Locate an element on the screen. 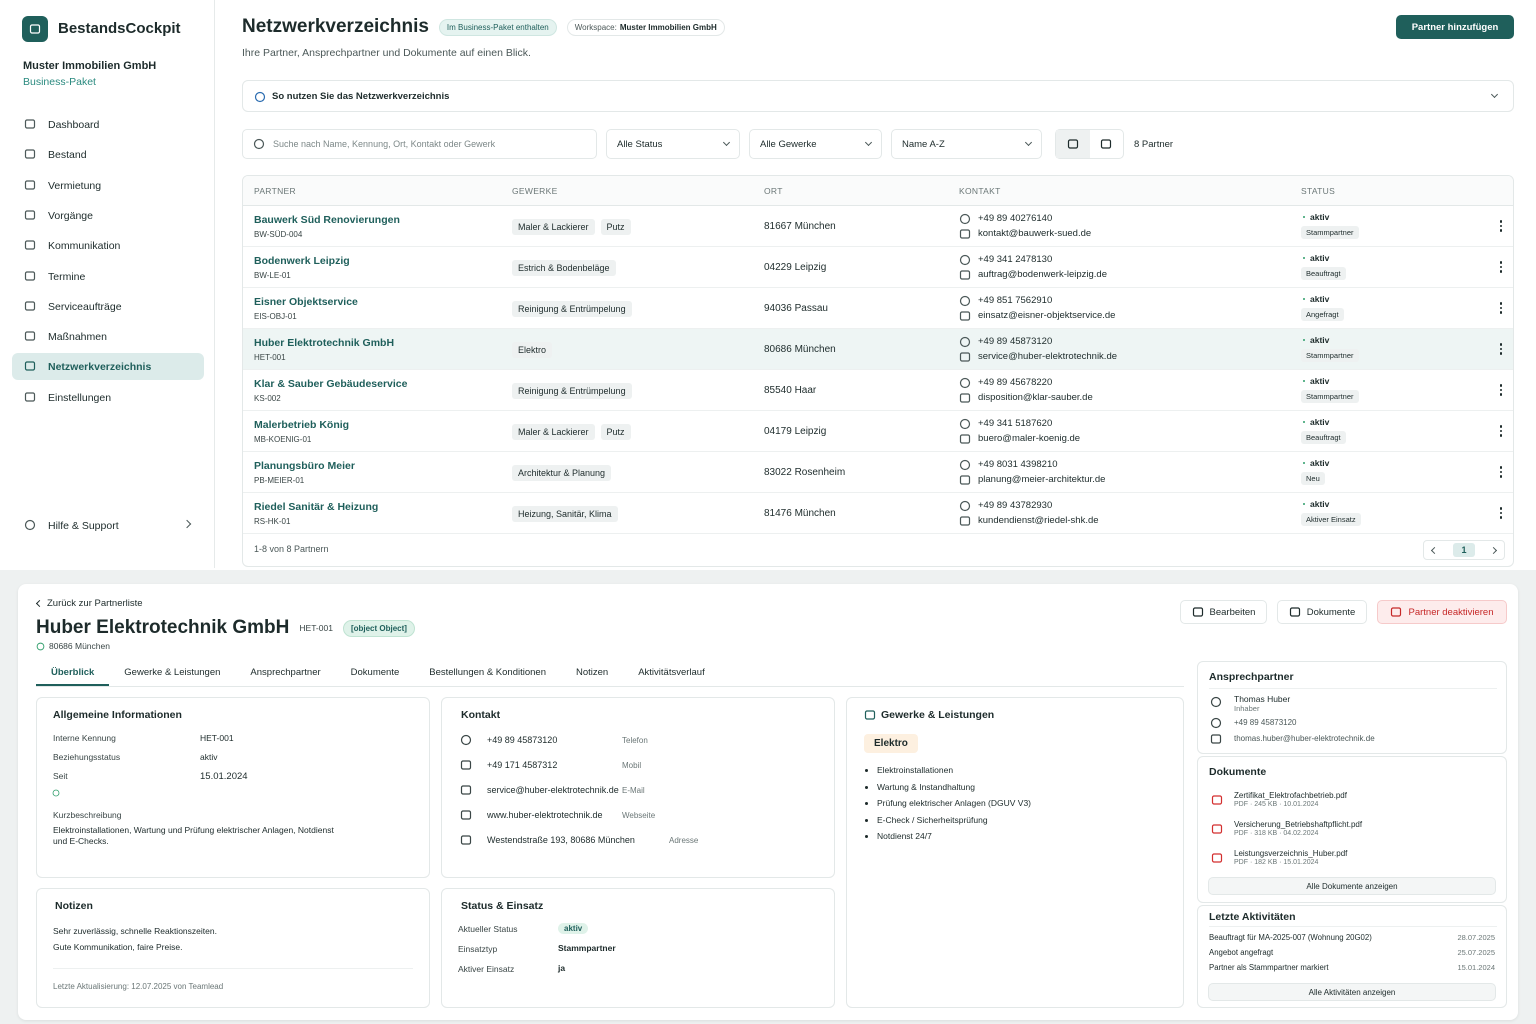 This screenshot has height=1024, width=1536. nav-item: Dashboard is located at coordinates (108, 124).